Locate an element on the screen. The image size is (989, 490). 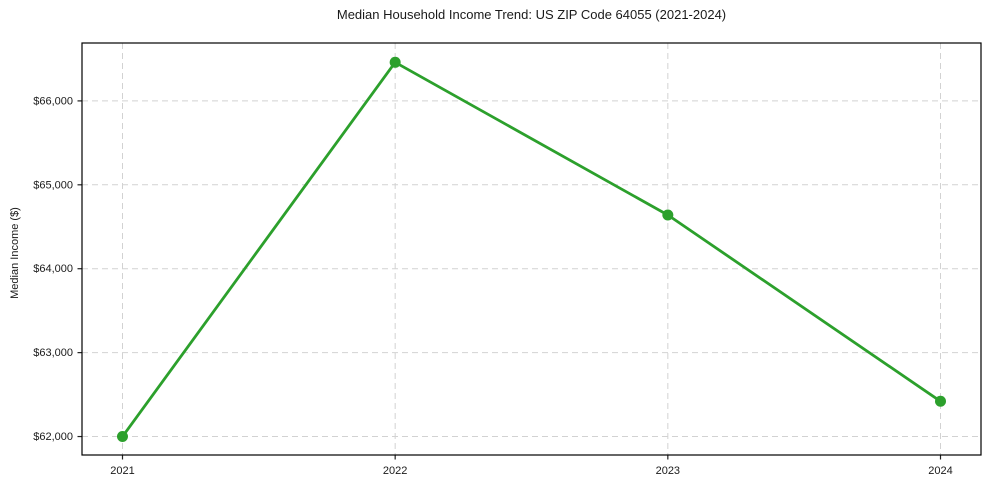
data-point-2022 is located at coordinates (395, 62).